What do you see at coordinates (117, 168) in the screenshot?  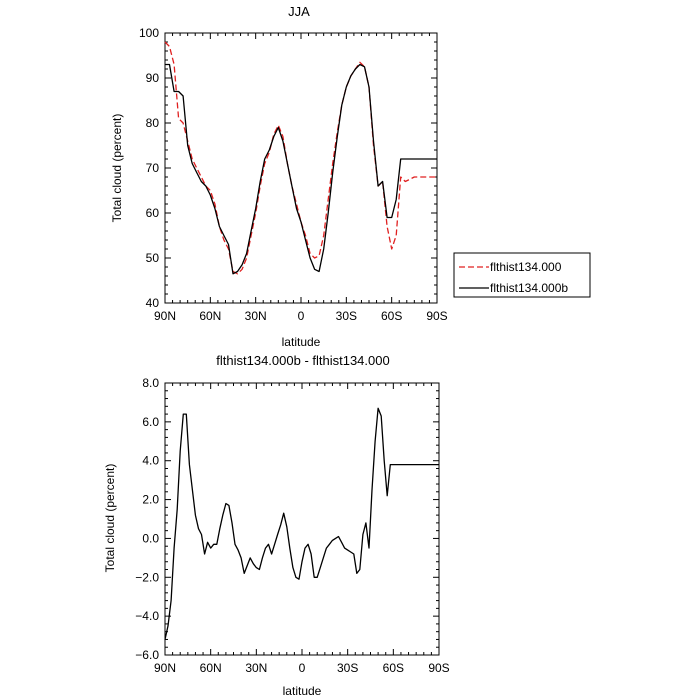 I see `top-y-axis-label: Total cloud (percent)` at bounding box center [117, 168].